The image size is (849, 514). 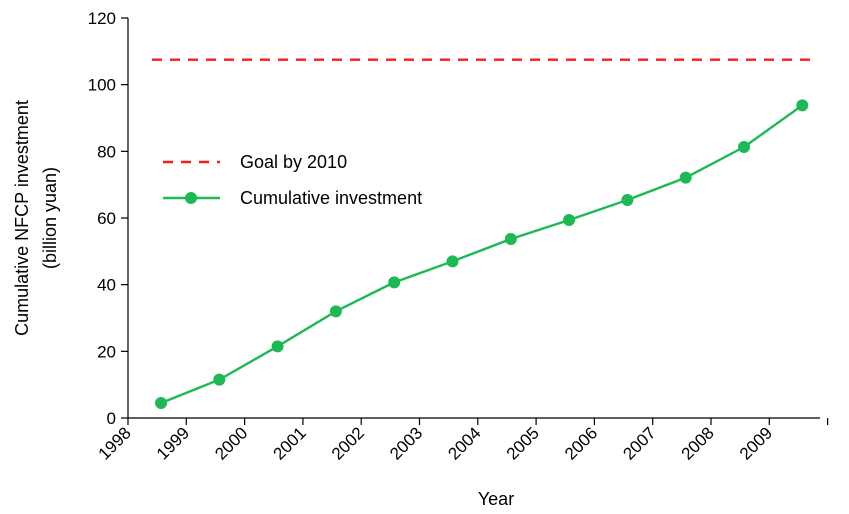 I want to click on x-tick-label: 2005, so click(x=523, y=443).